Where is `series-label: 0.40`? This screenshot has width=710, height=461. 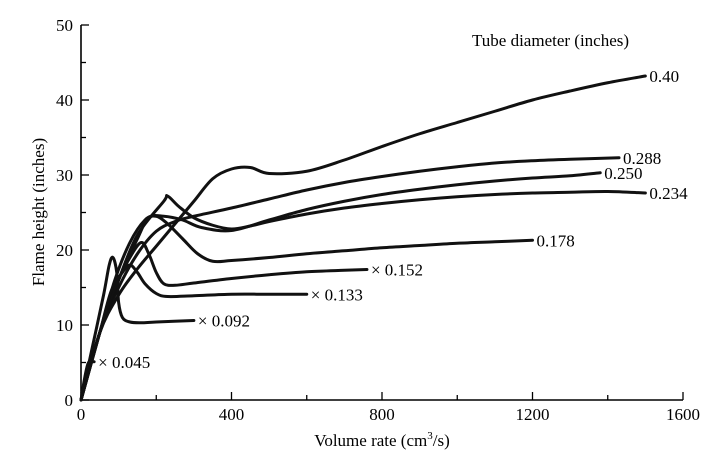
series-label: 0.40 is located at coordinates (664, 76).